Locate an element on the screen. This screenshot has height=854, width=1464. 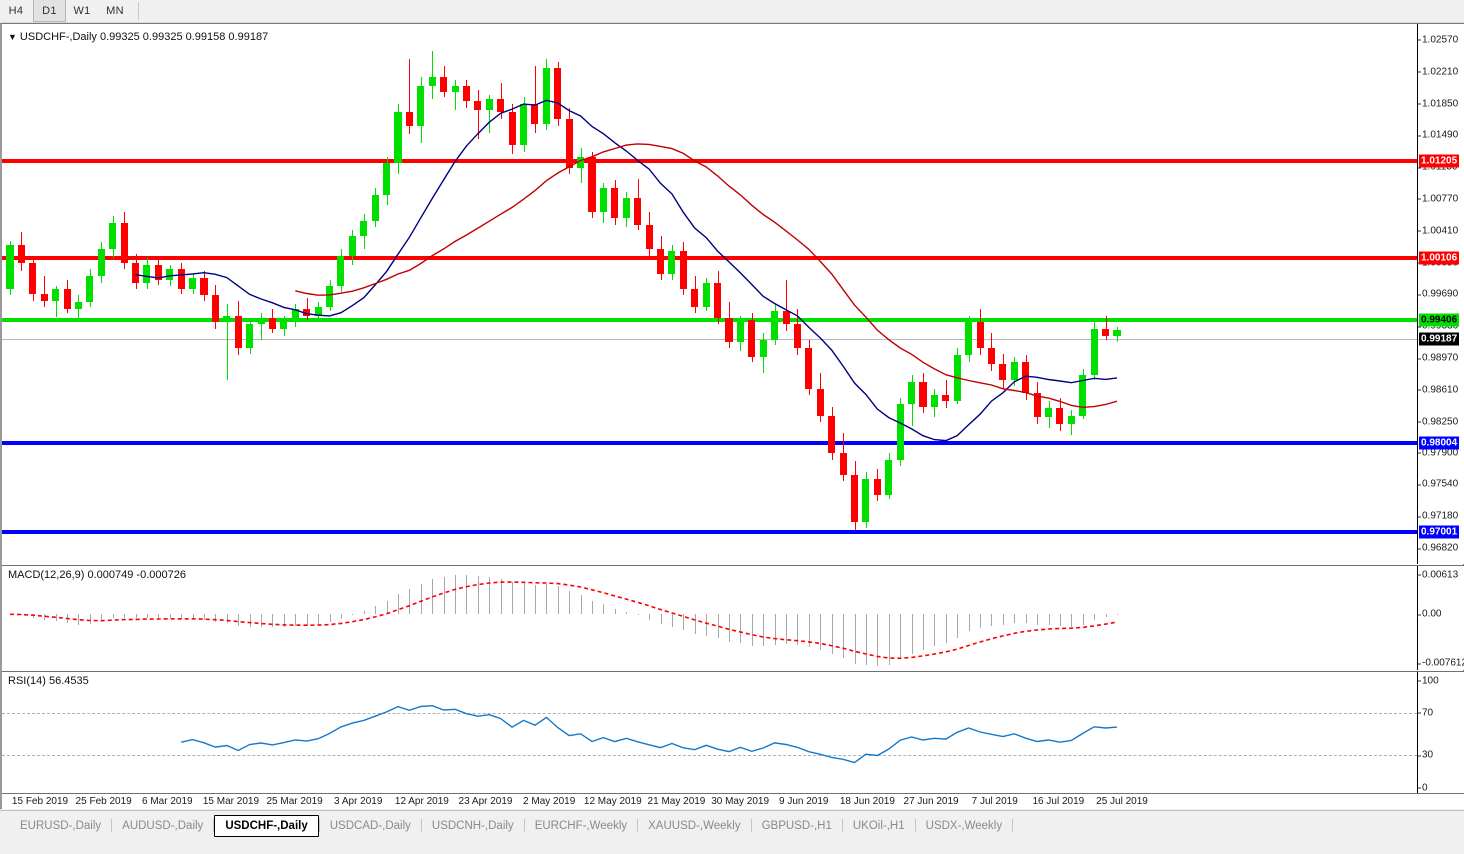
price-level-tag-resistance-1: 1.01205 is located at coordinates (1439, 161).